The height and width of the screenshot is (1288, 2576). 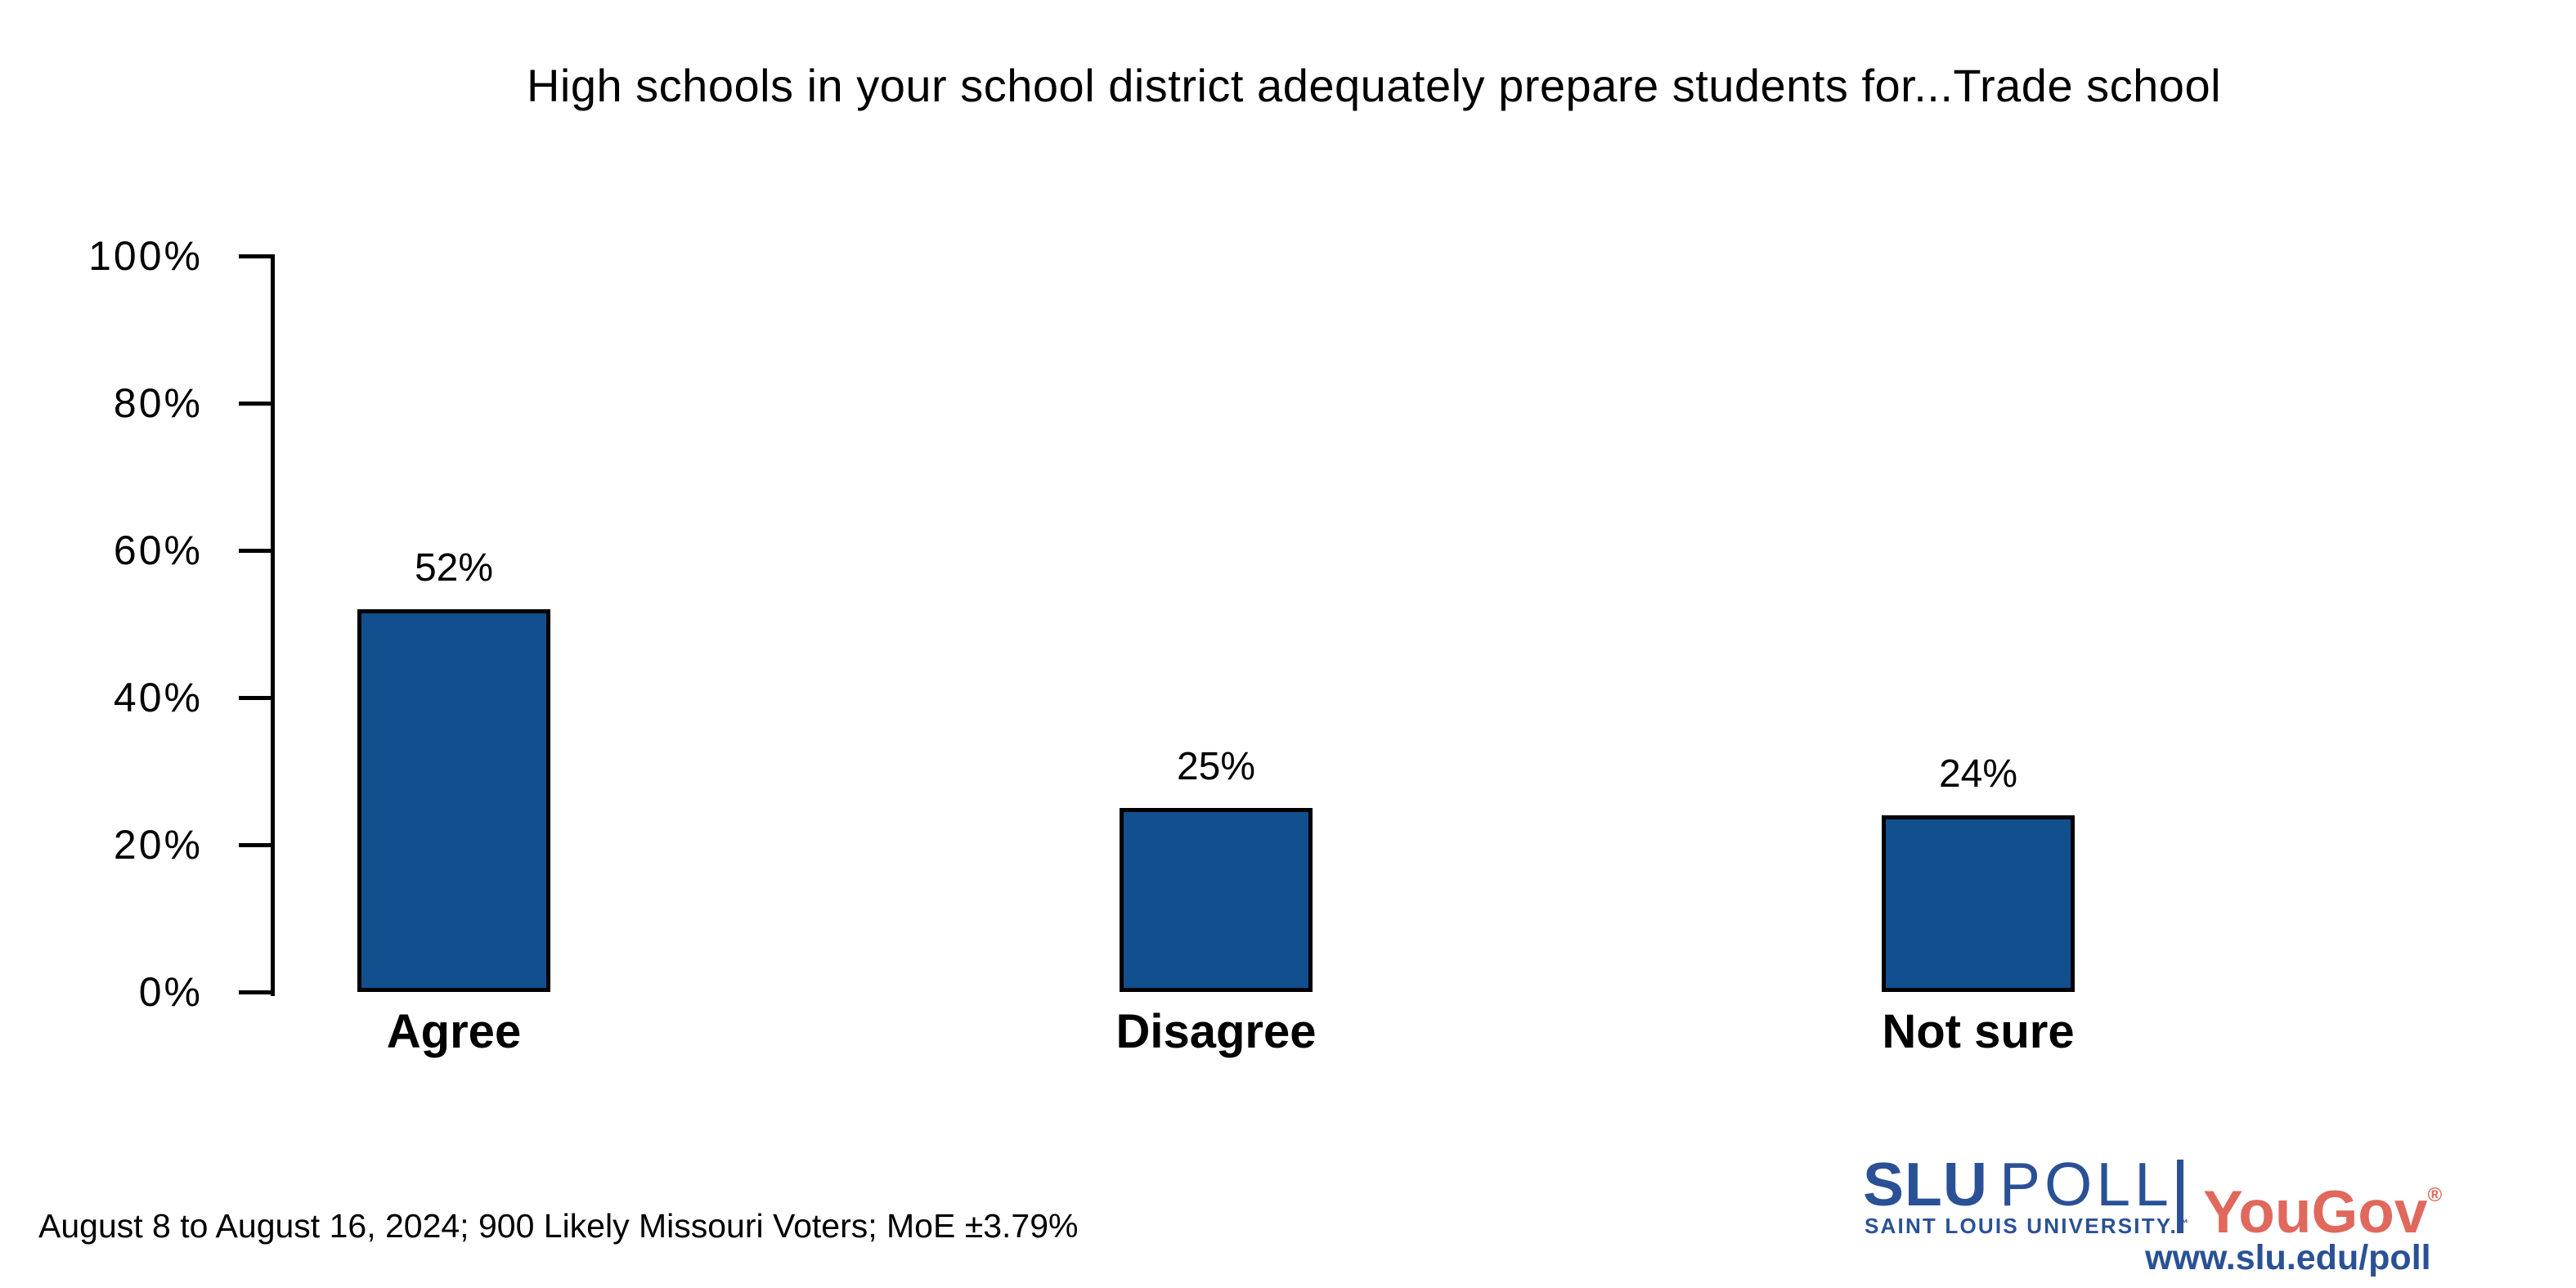 I want to click on y-axis-tick-label: 80%, so click(x=158, y=403).